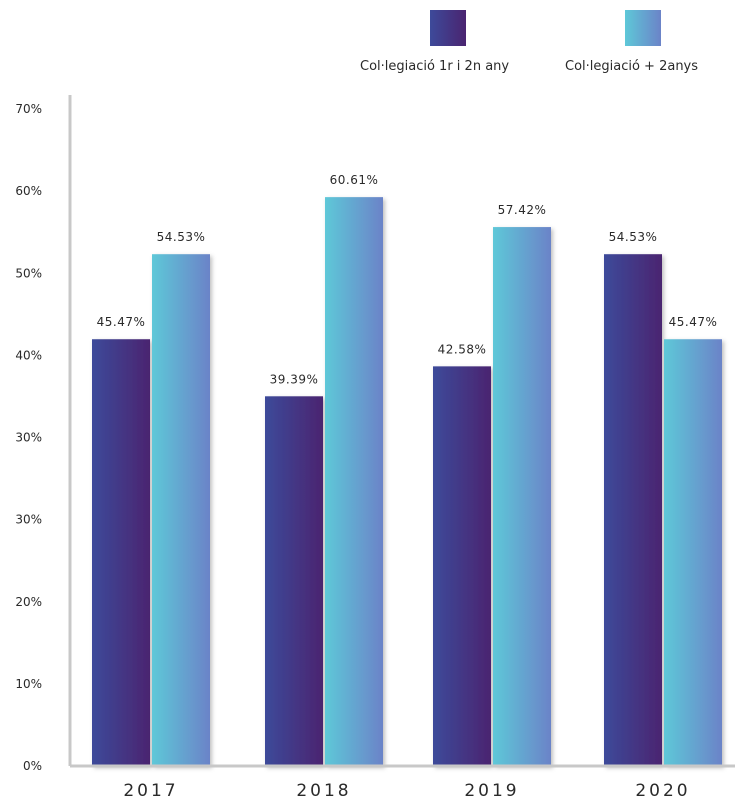 This screenshot has height=799, width=742. Describe the element at coordinates (28, 191) in the screenshot. I see `y-tick-label: 60%` at that location.